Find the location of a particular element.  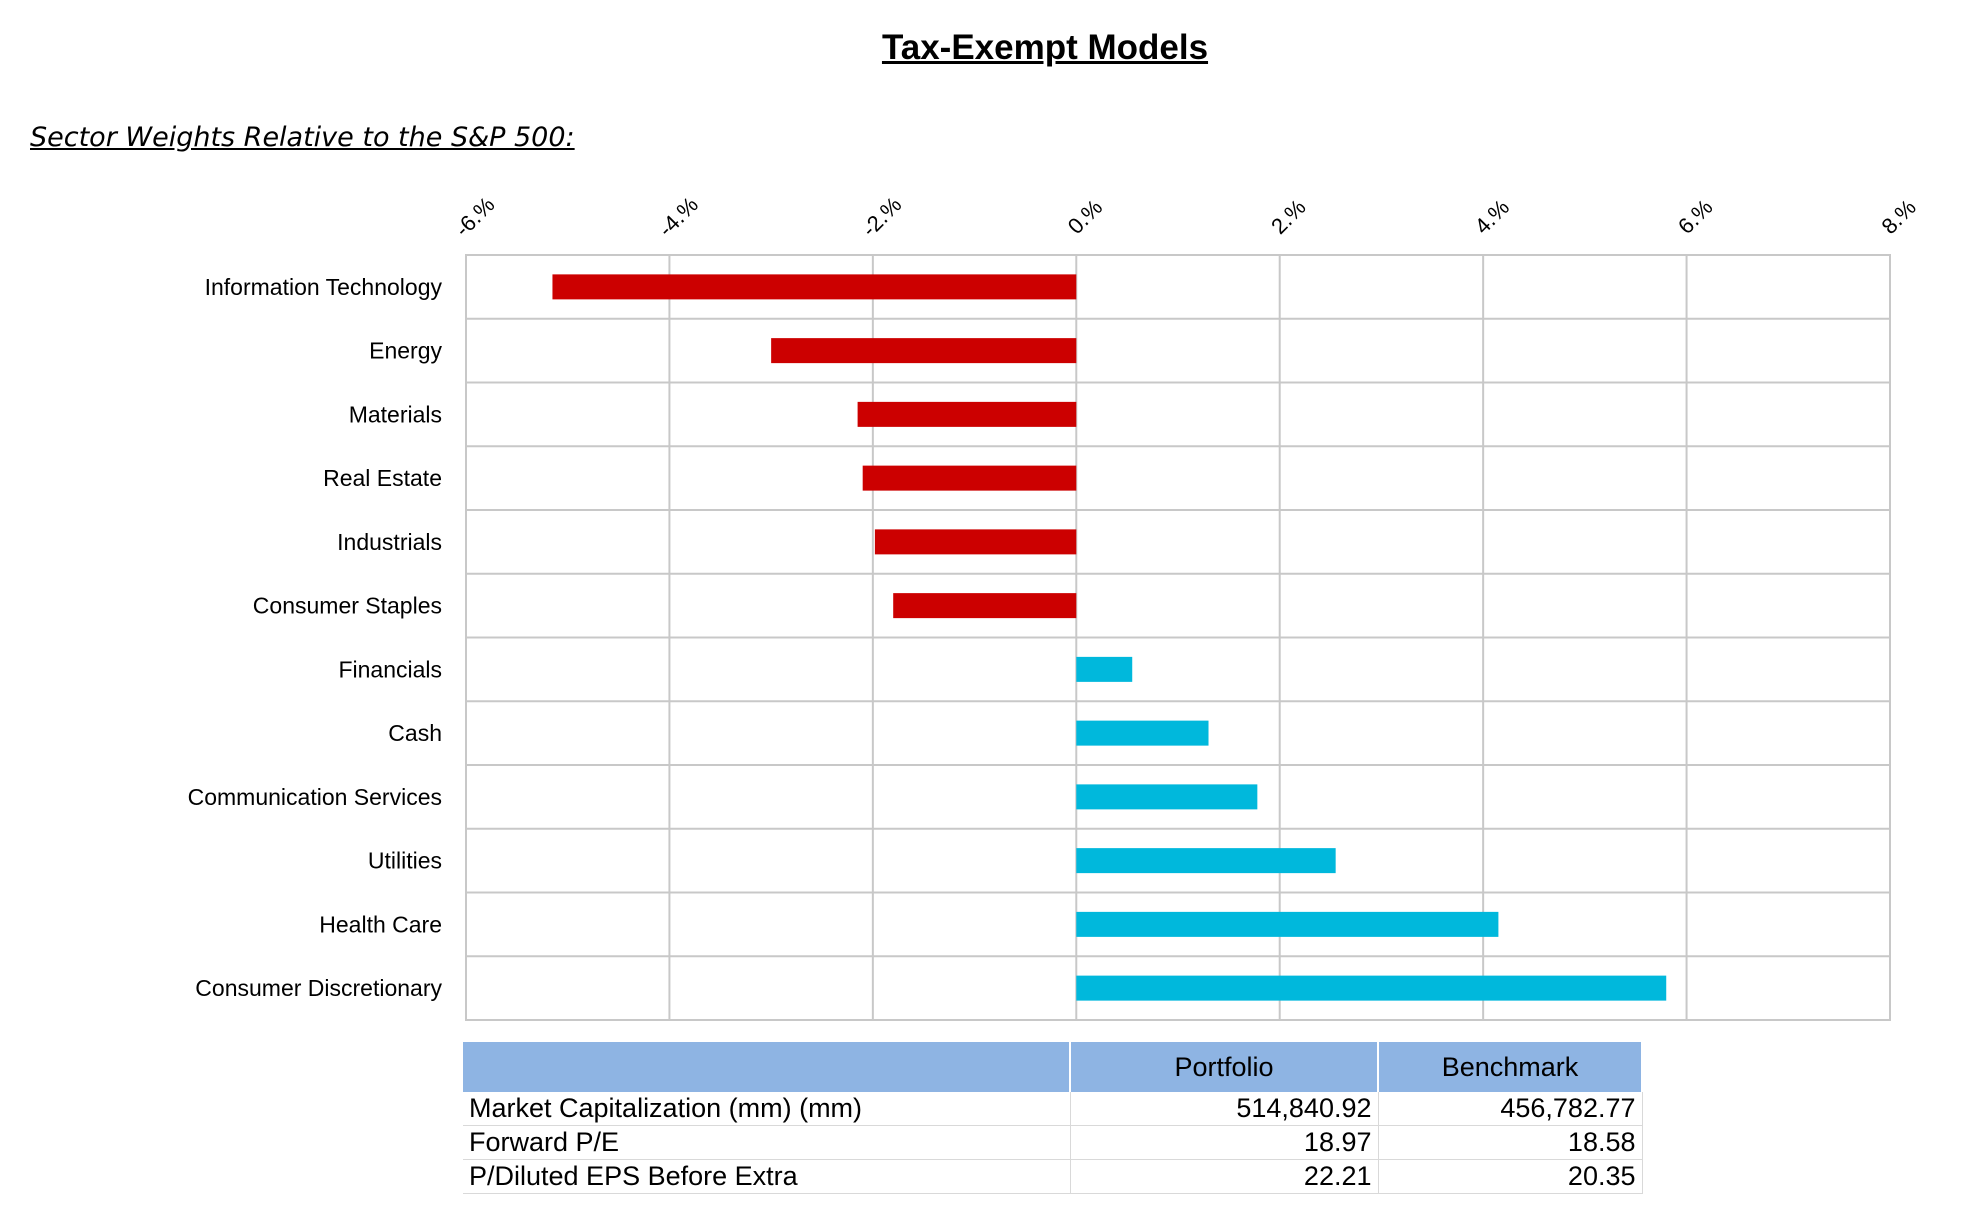

stats-metric: Forward P/E is located at coordinates (767, 1142).